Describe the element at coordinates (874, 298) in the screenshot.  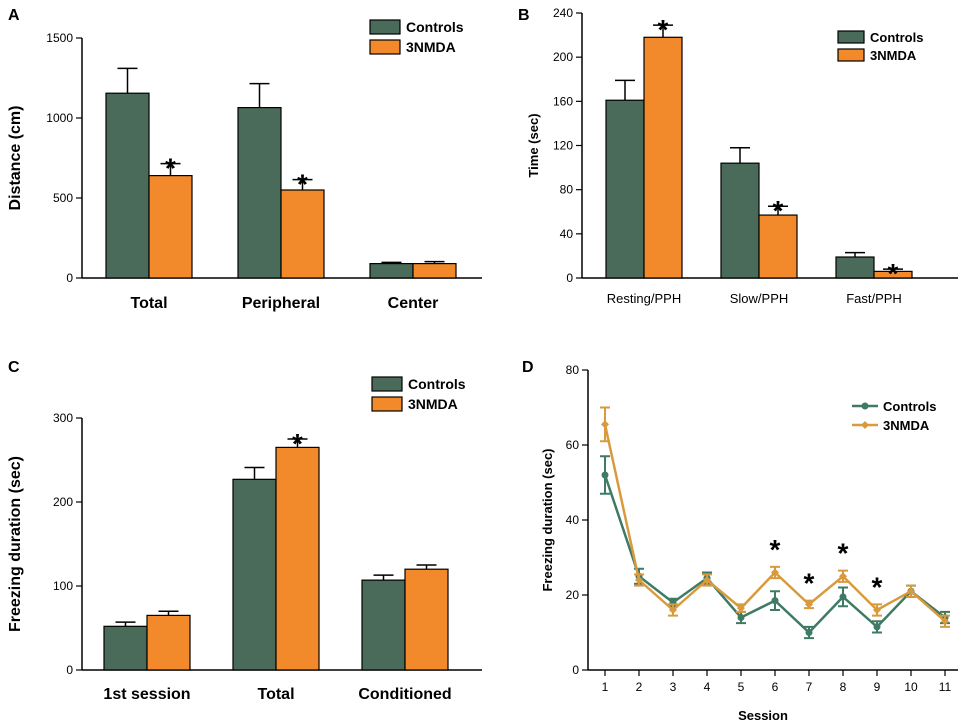
I see `category-label: Fast/PPH` at that location.